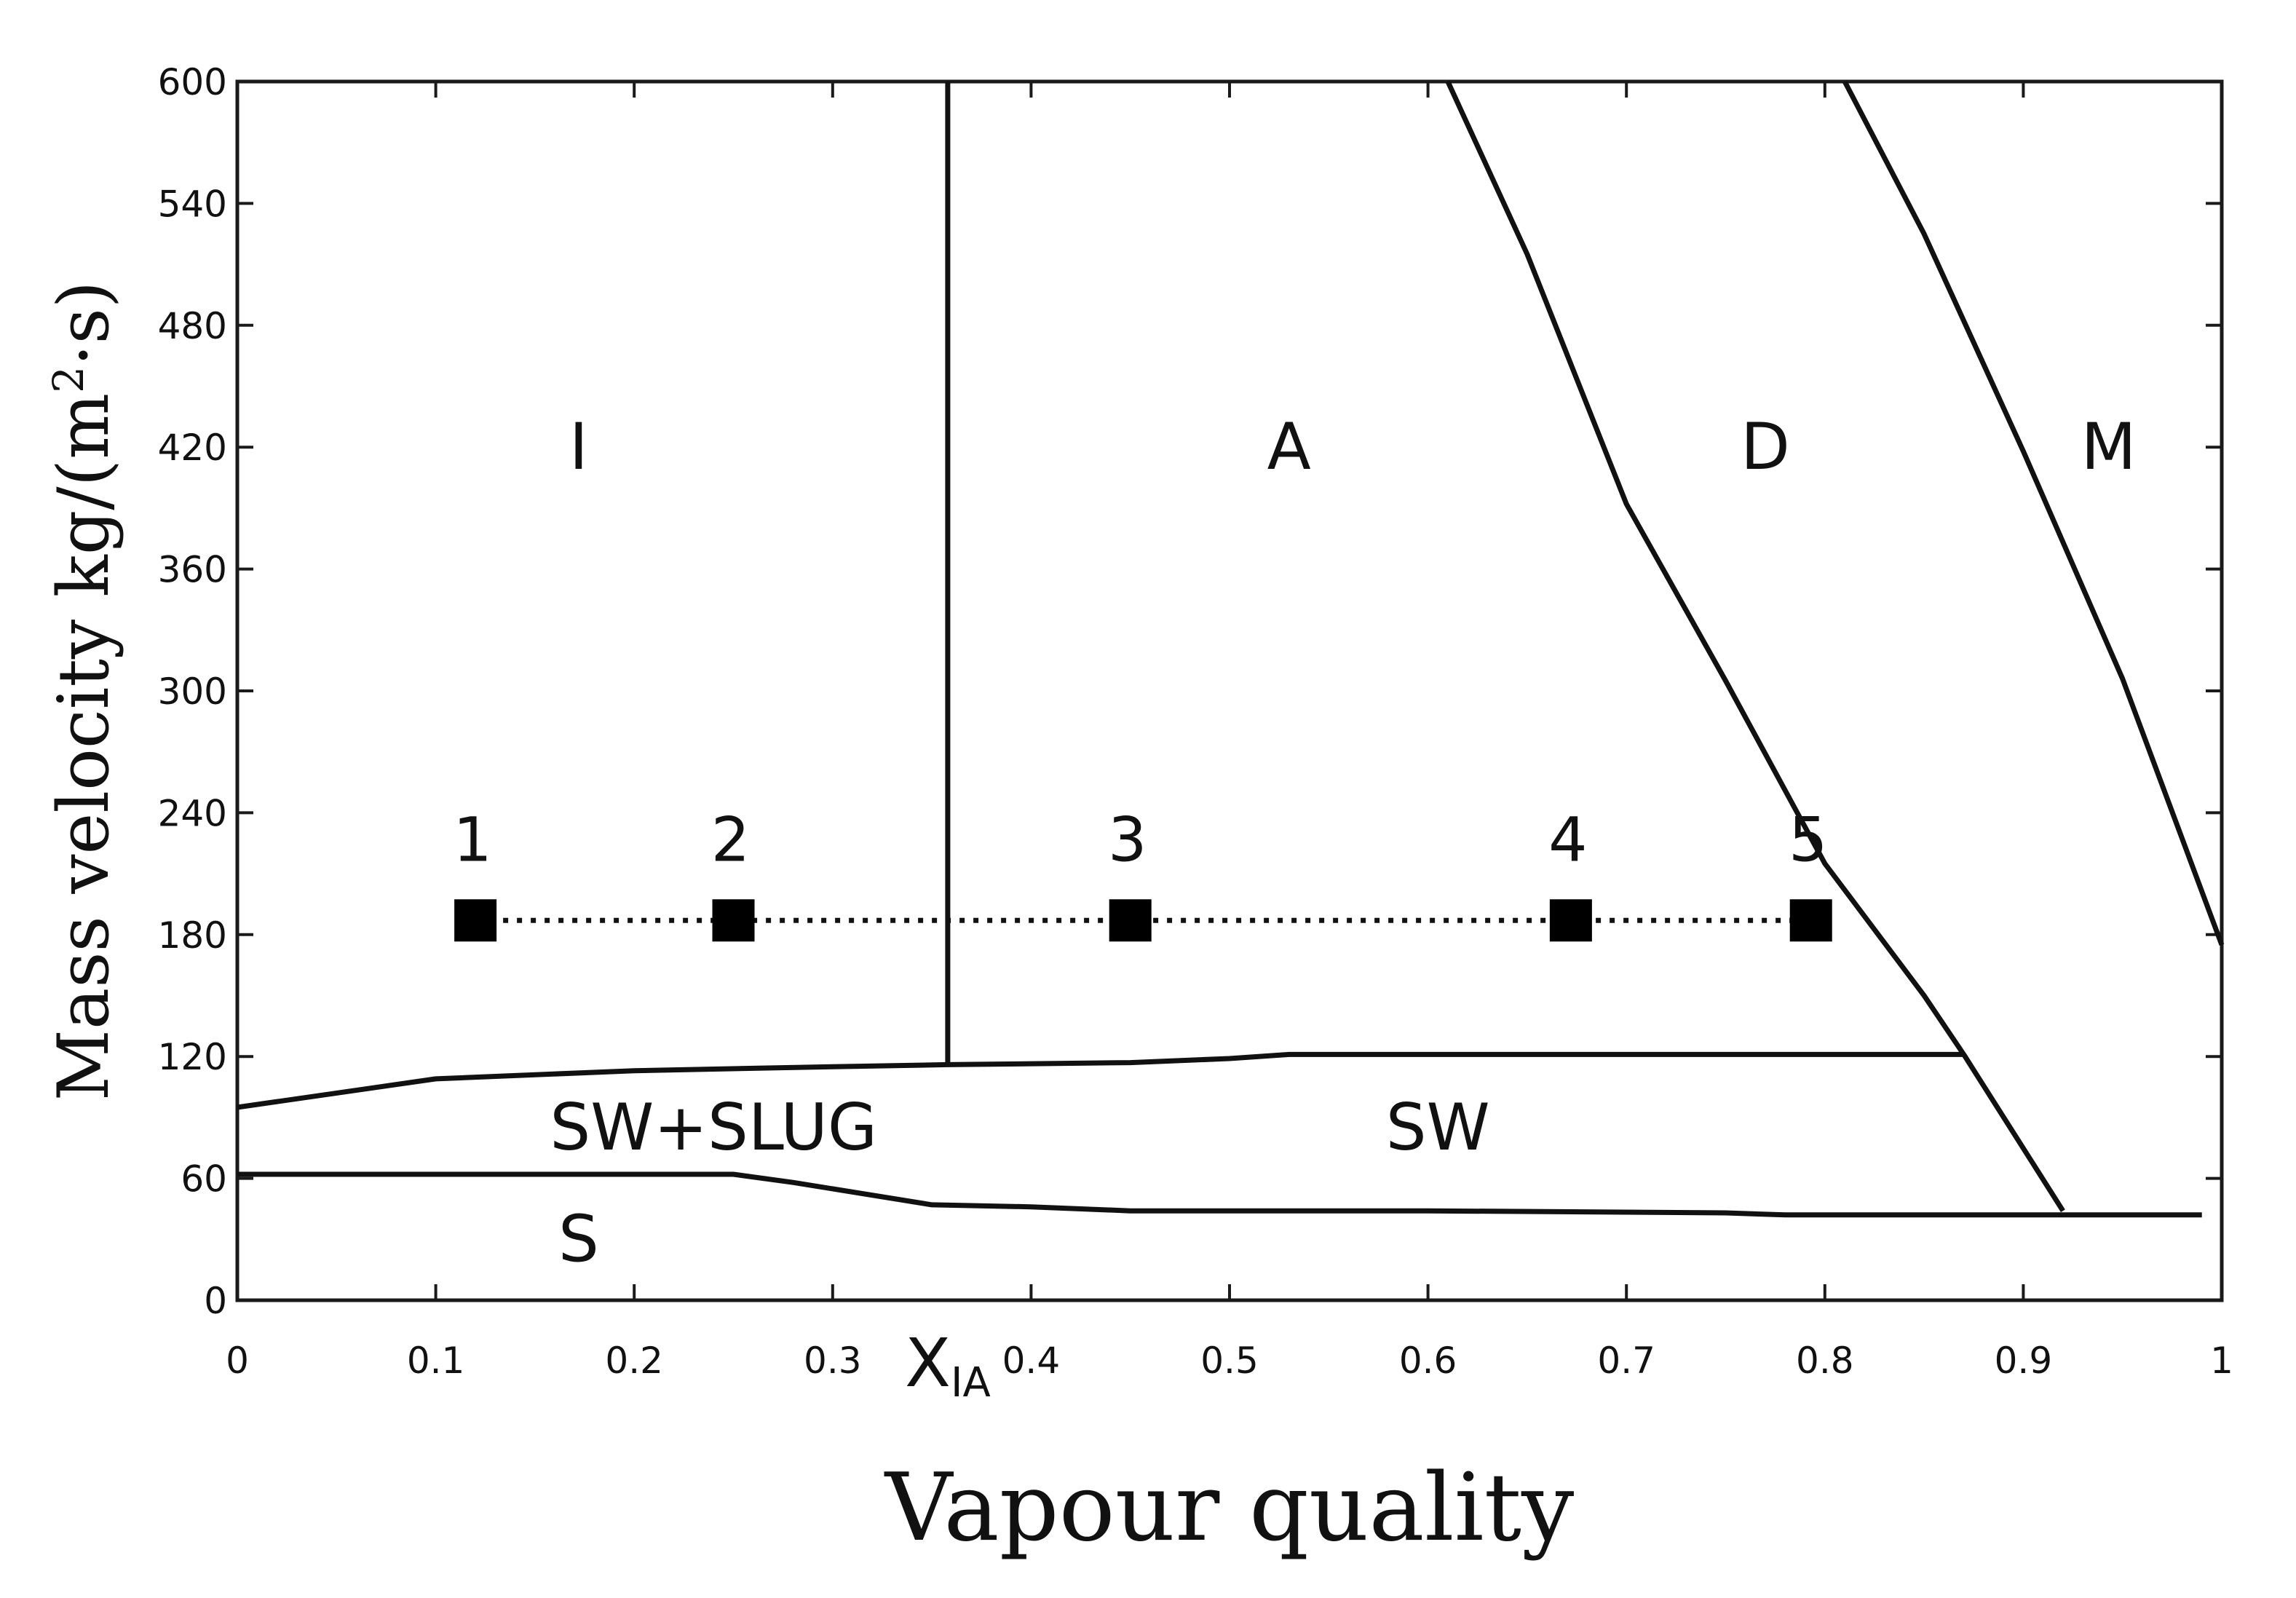  What do you see at coordinates (436, 1361) in the screenshot?
I see `x-tick-label: 0.1` at bounding box center [436, 1361].